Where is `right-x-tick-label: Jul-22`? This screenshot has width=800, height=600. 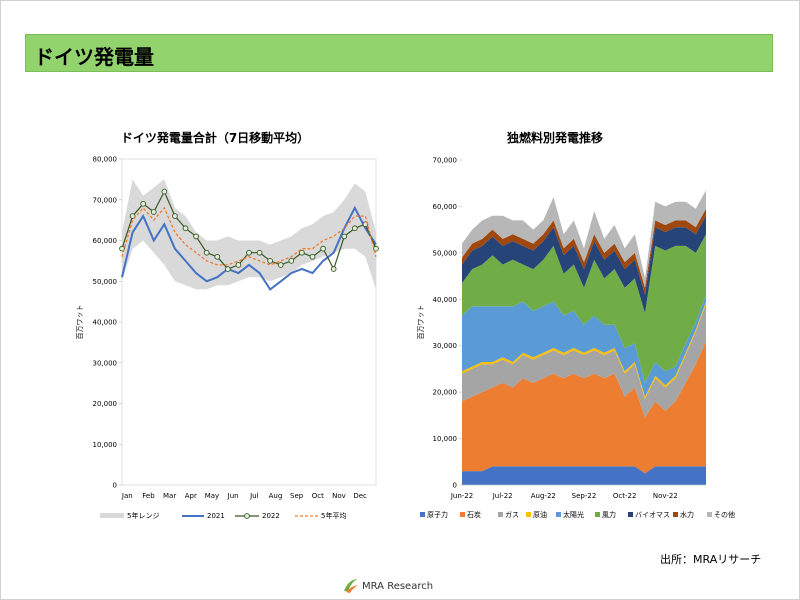 right-x-tick-label: Jul-22 is located at coordinates (502, 496).